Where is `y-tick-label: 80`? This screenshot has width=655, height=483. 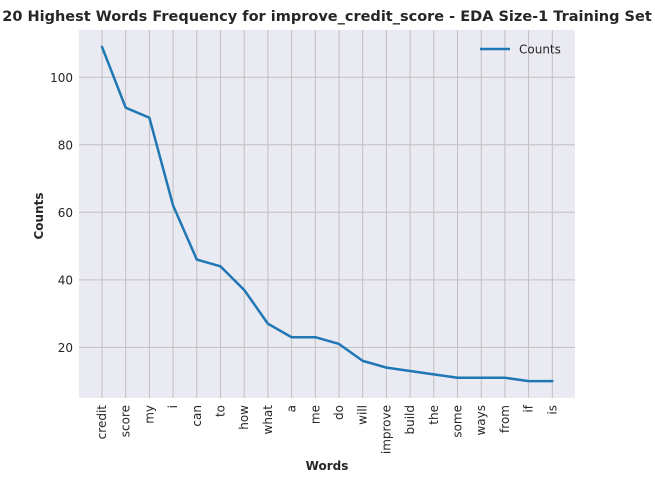
y-tick-label: 80 is located at coordinates (65, 145).